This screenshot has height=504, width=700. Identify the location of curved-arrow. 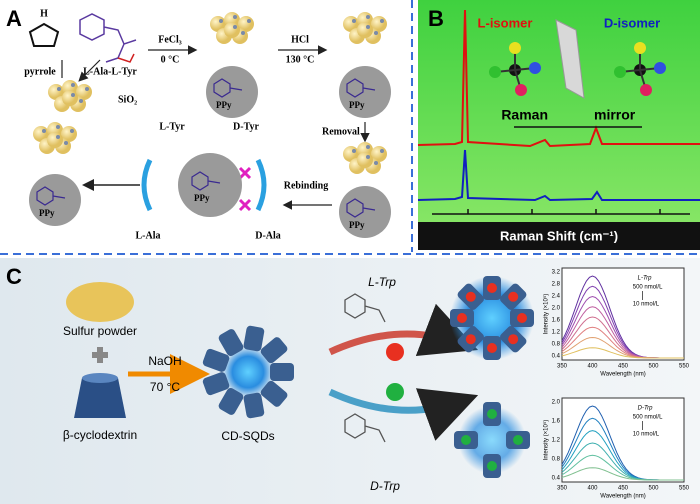
(403, 414).